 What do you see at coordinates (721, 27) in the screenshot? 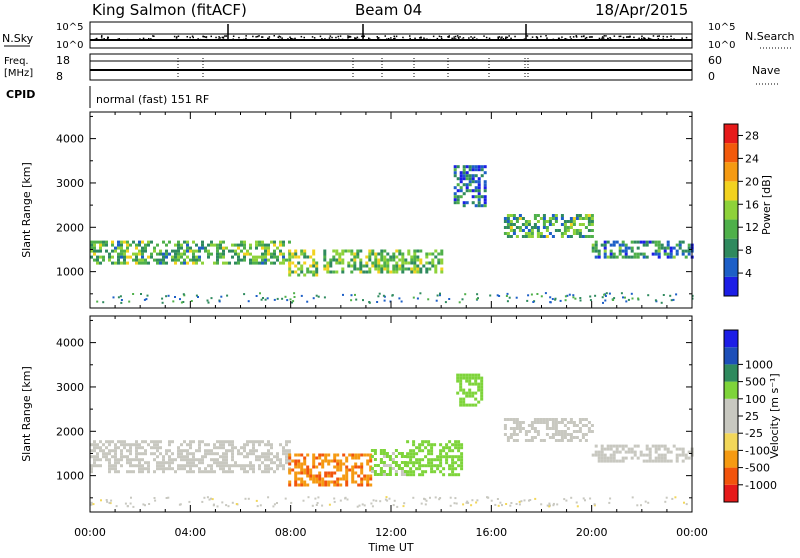
I see `noise-tick-high-right: 10^5` at bounding box center [721, 27].